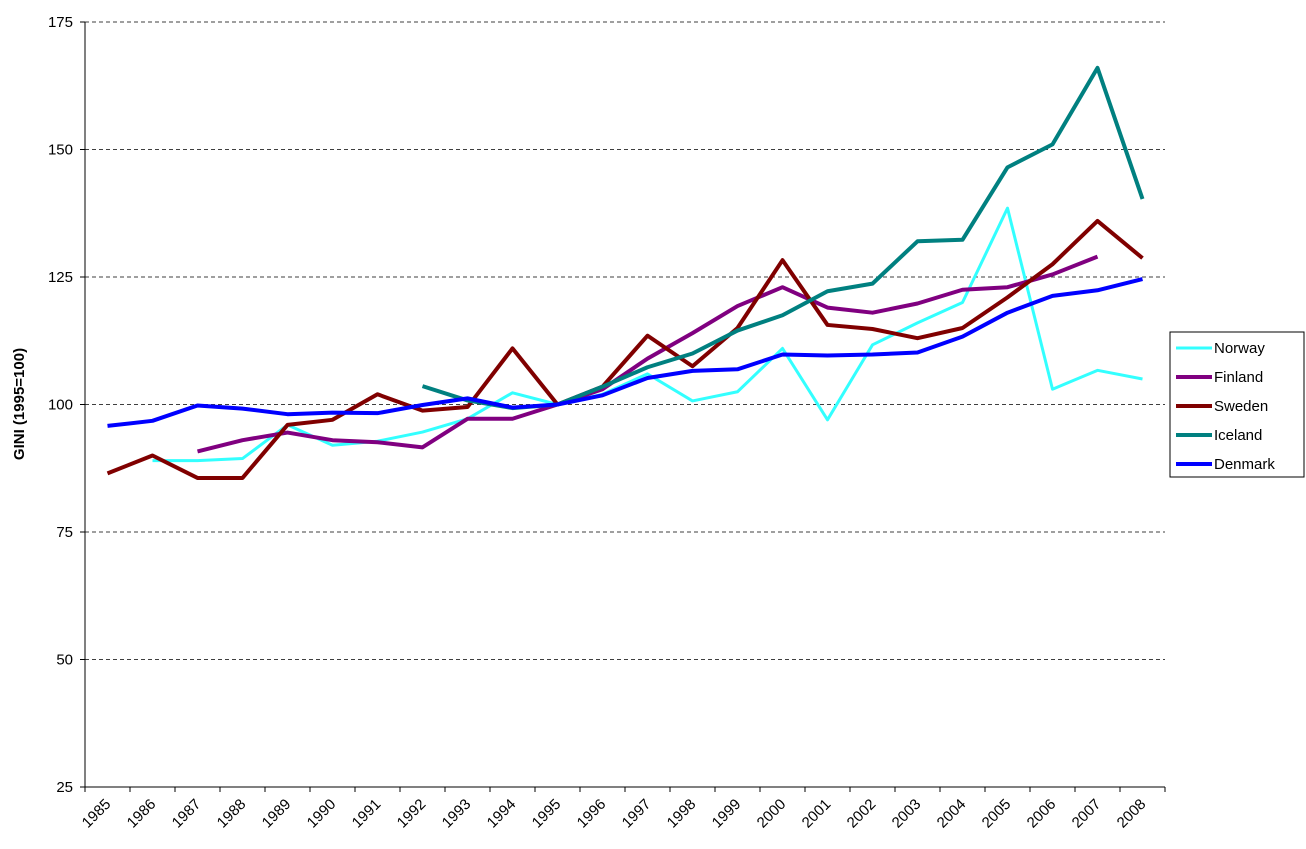 This screenshot has height=849, width=1306. What do you see at coordinates (1238, 377) in the screenshot?
I see `legend-label: Finland` at bounding box center [1238, 377].